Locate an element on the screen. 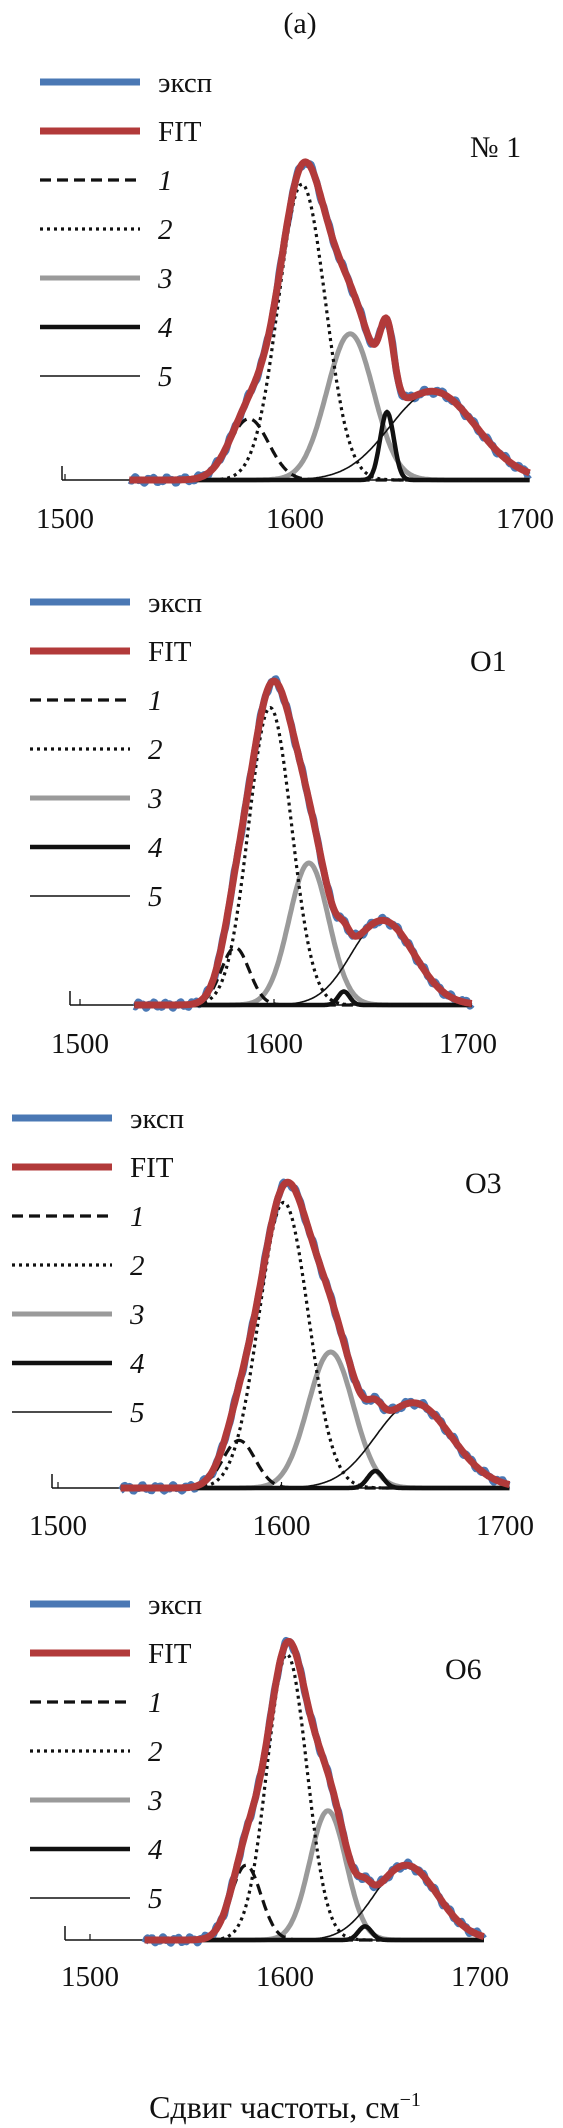 This screenshot has height=2128, width=563. series-c2-line is located at coordinates (314, 1797).